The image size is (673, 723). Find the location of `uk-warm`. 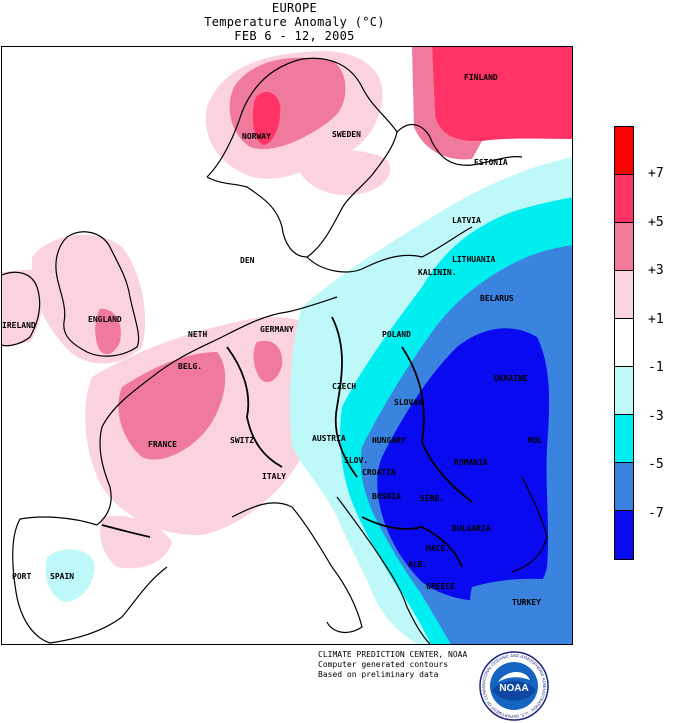

uk-warm is located at coordinates (88, 299).